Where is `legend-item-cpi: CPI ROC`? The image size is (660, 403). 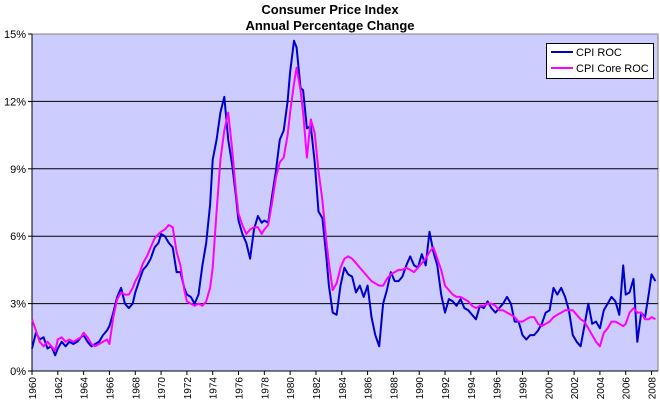
legend-item-cpi: CPI ROC is located at coordinates (586, 53).